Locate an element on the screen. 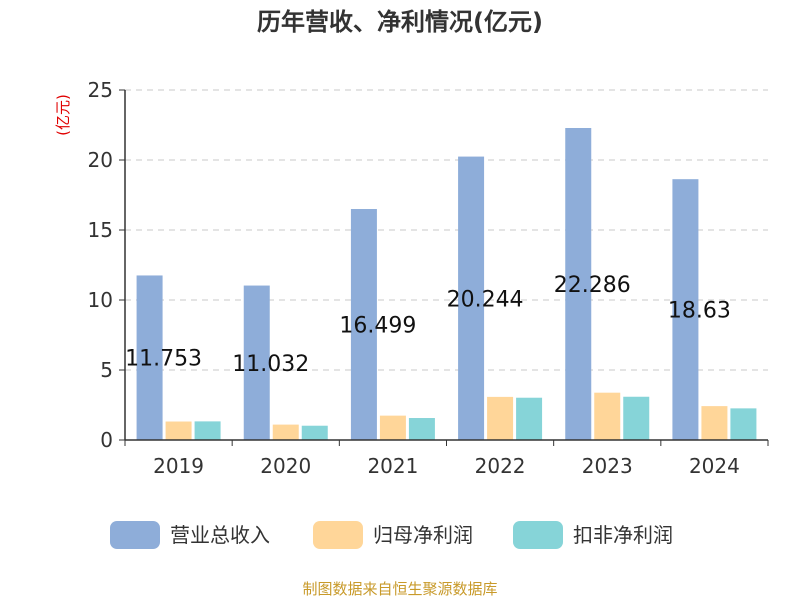 Image resolution: width=800 pixels, height=600 pixels. bar-series-0-2022 is located at coordinates (471, 298).